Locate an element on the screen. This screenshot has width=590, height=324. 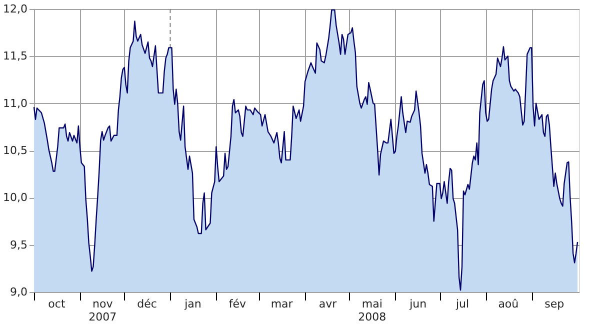
x-tick-label: mai 2008 is located at coordinates (372, 311).